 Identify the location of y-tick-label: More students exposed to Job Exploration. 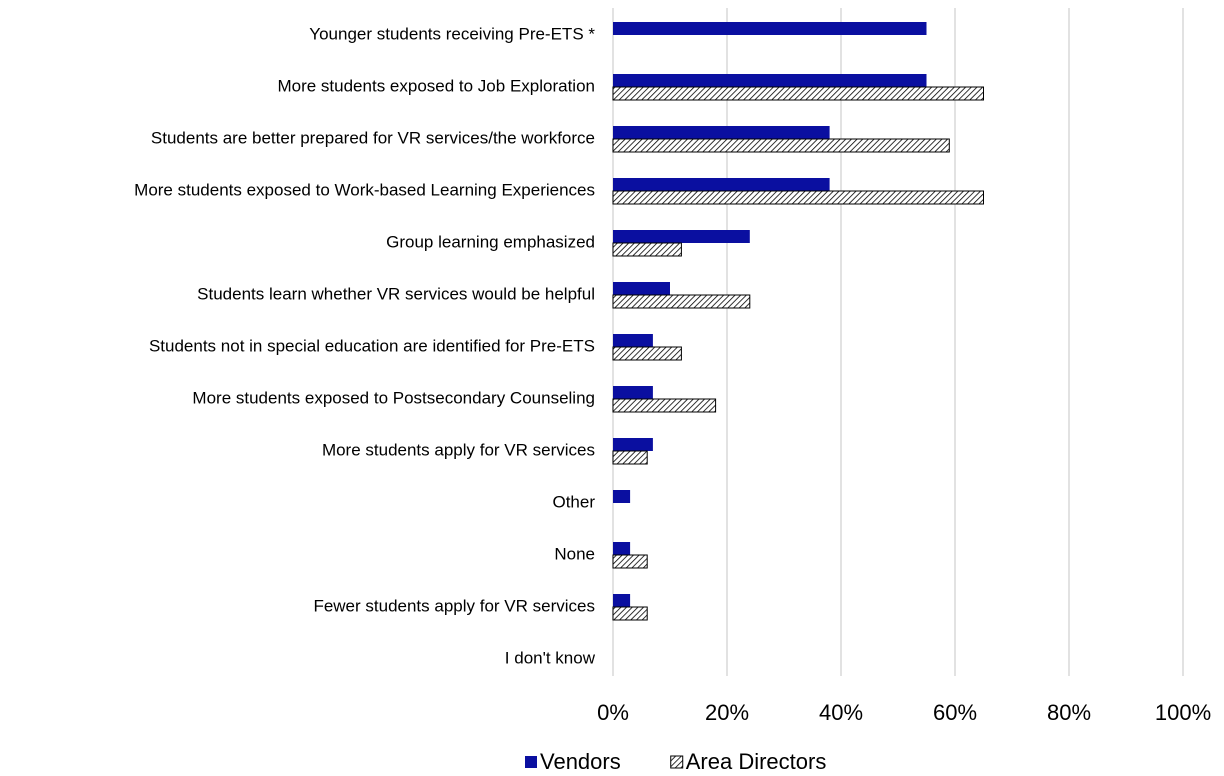
(436, 85).